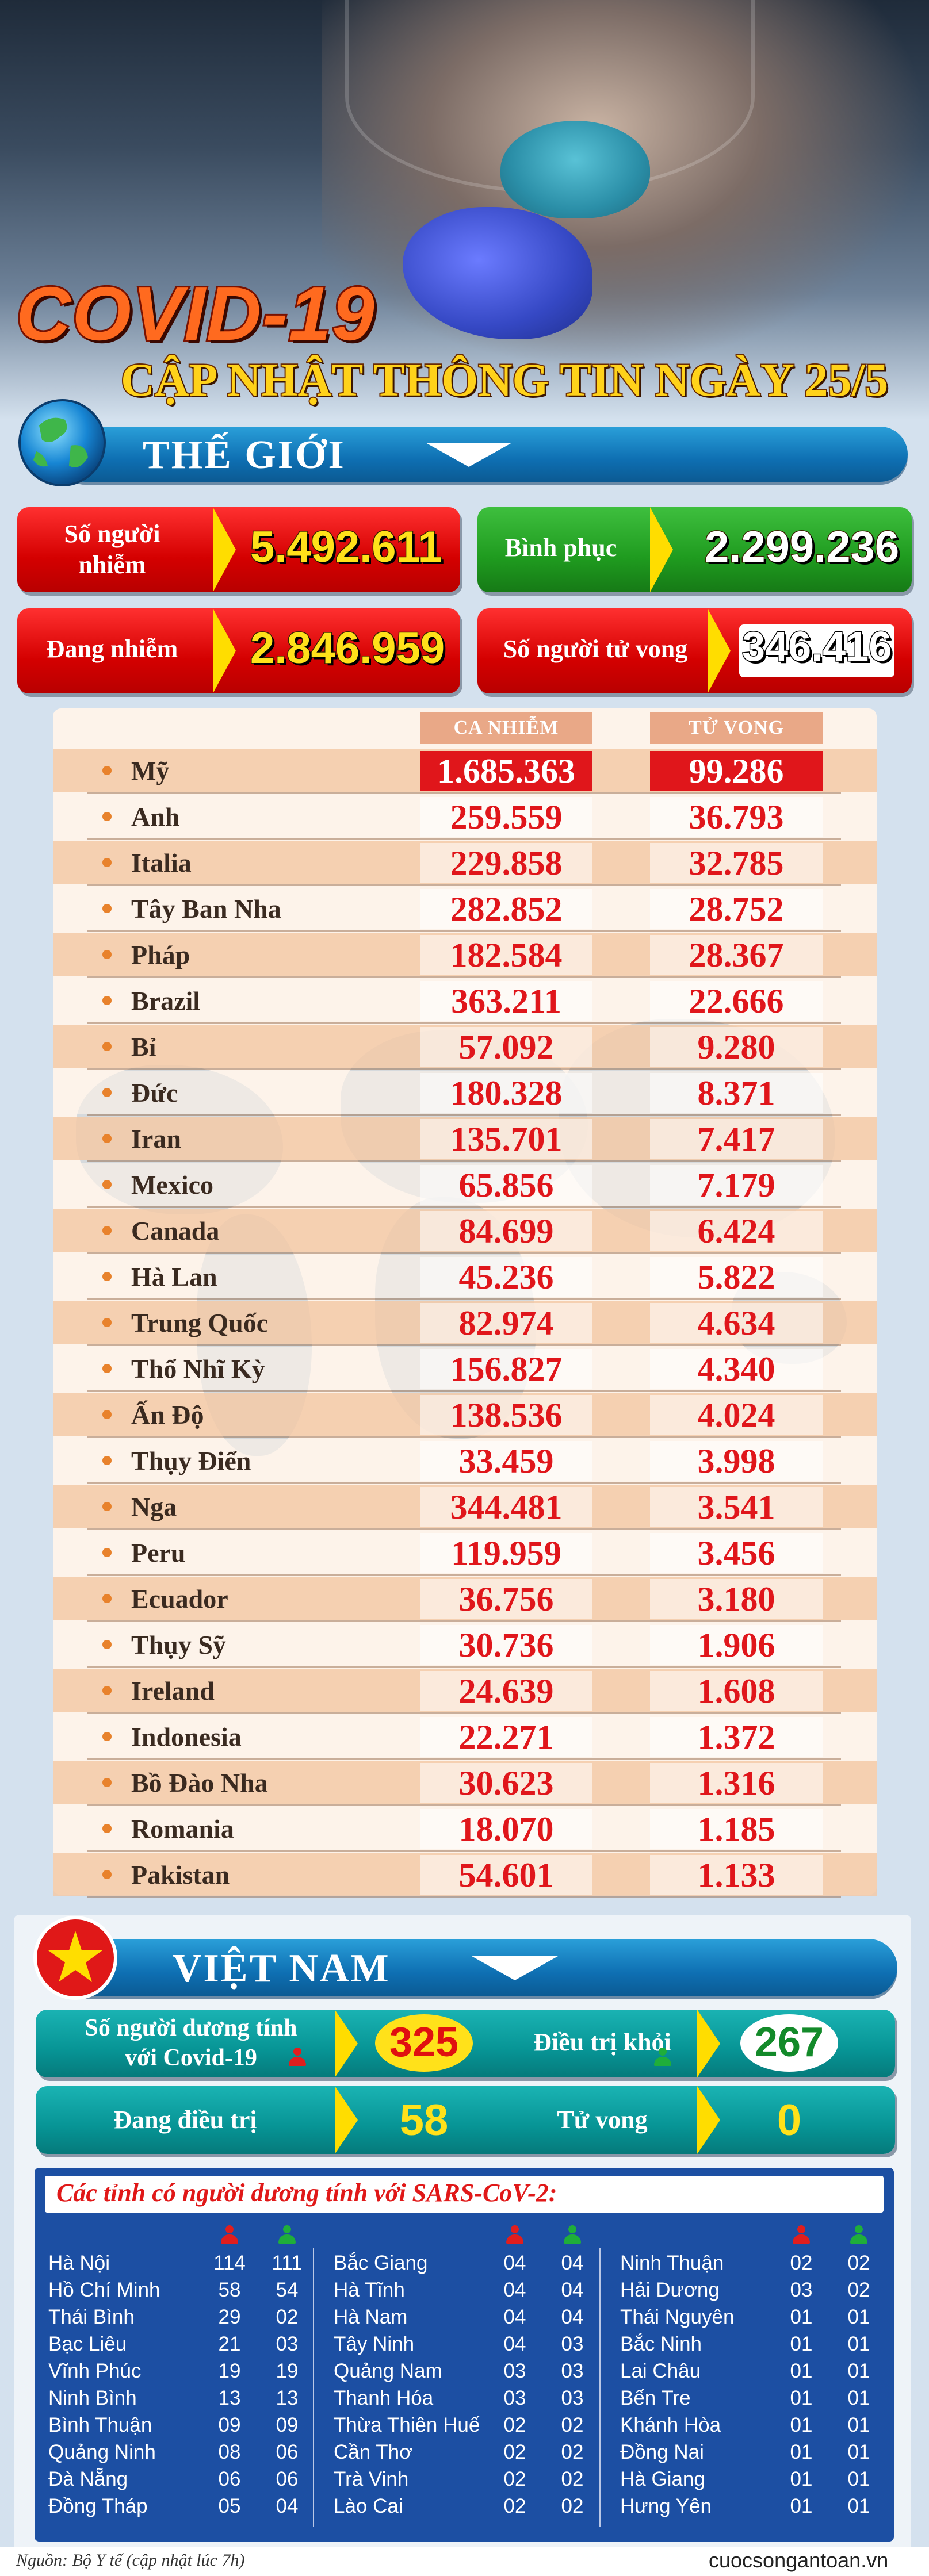 This screenshot has width=929, height=2576. I want to click on province-row: Quảng Ninh 08 06, so click(184, 2454).